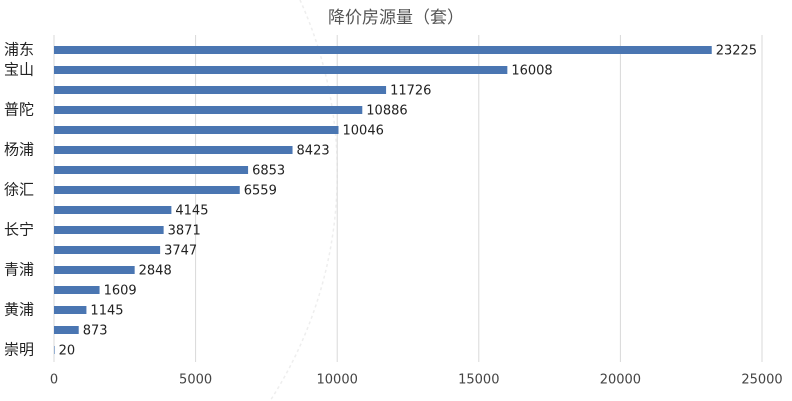  What do you see at coordinates (531, 71) in the screenshot?
I see `value-label: 16008` at bounding box center [531, 71].